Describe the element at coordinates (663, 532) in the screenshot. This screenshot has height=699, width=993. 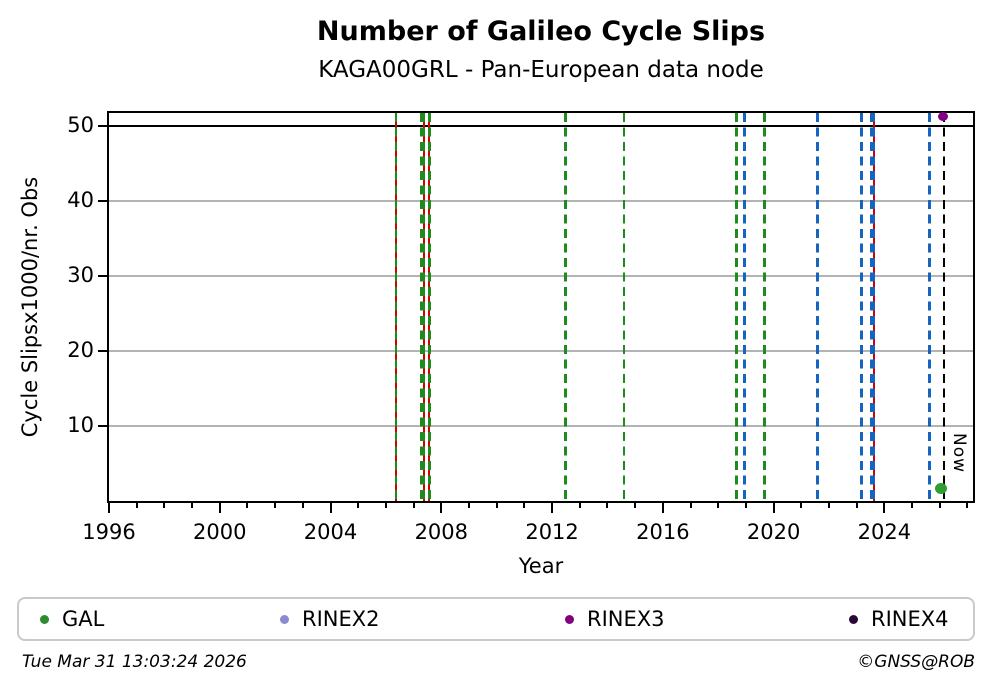
I see `x-tick-label: 2016` at that location.